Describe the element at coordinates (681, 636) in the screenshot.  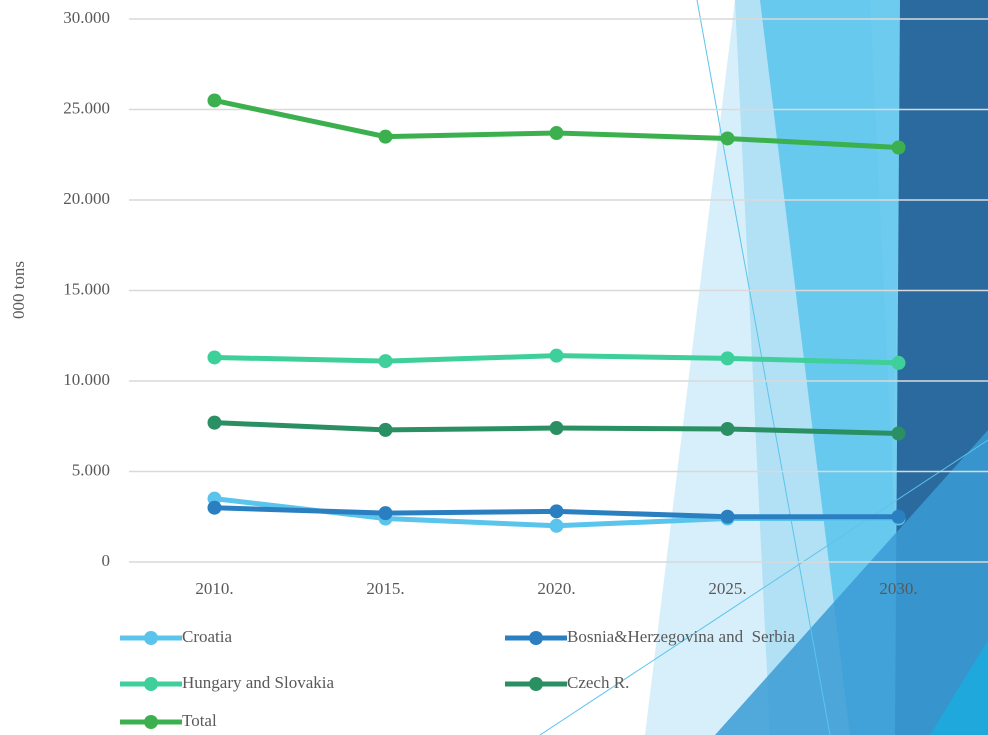
I see `legend-label: Bosnia&Herzegovina and Serbia` at that location.